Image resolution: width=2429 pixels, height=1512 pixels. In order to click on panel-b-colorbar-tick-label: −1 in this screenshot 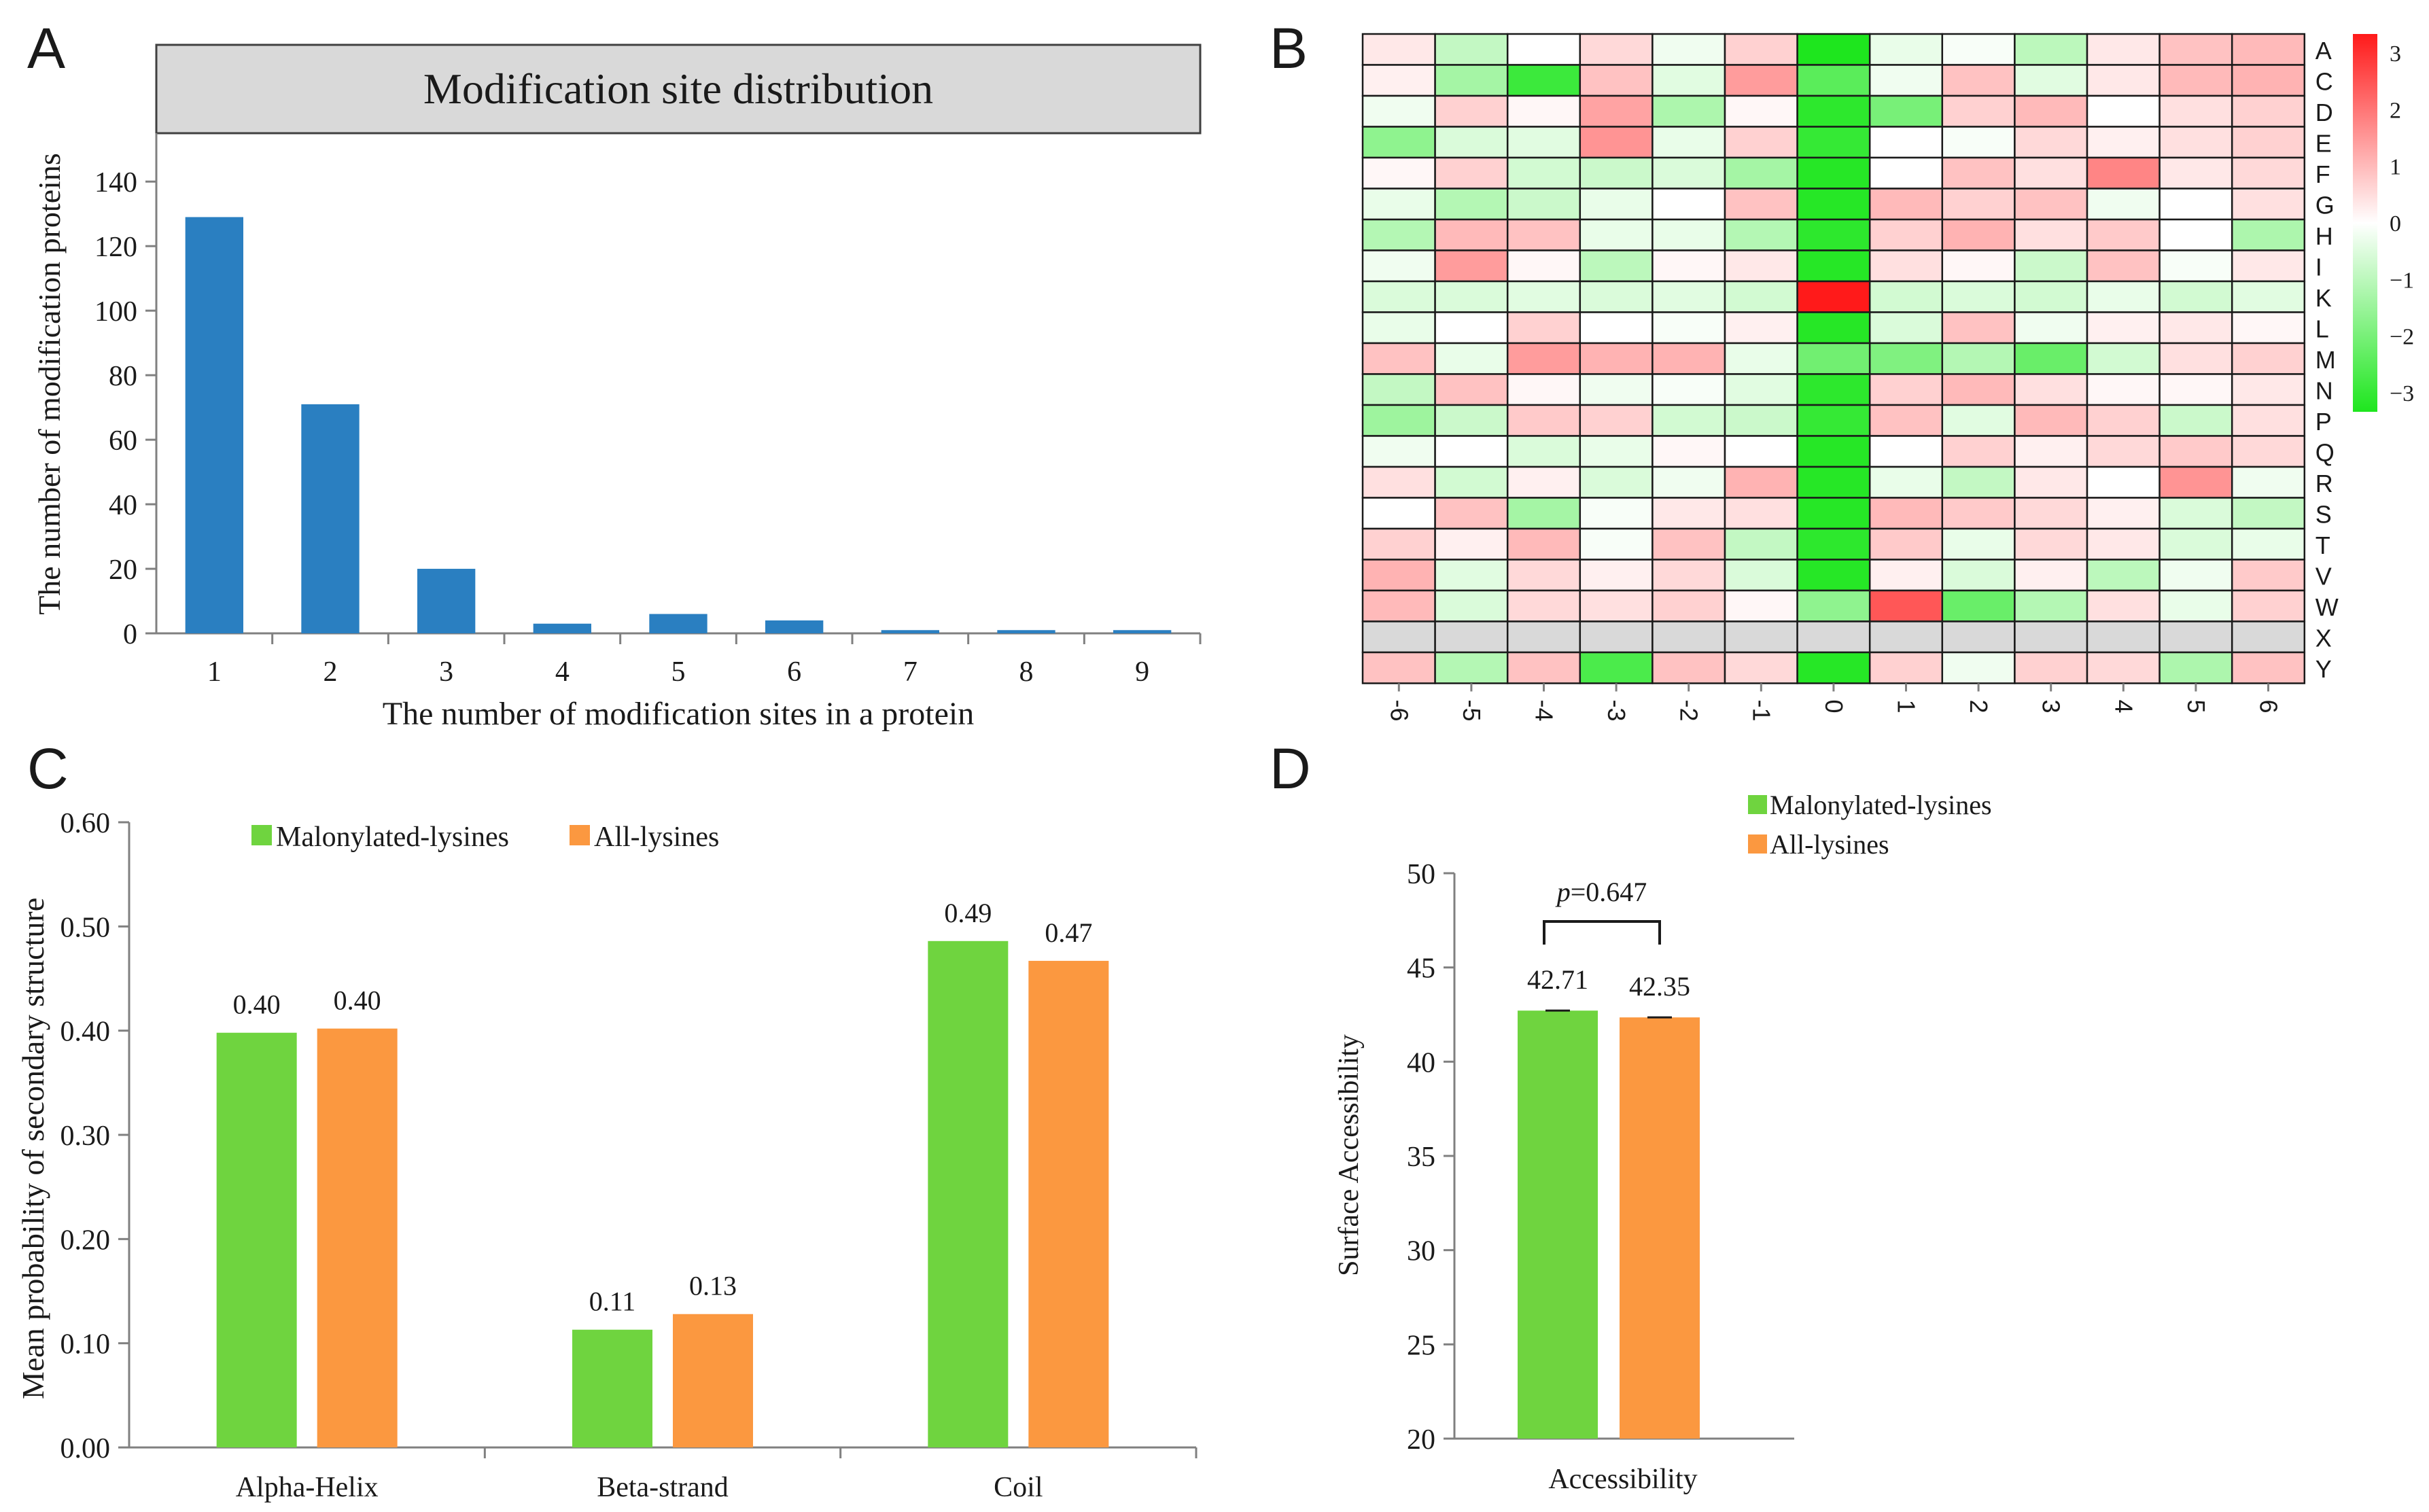, I will do `click(2402, 280)`.